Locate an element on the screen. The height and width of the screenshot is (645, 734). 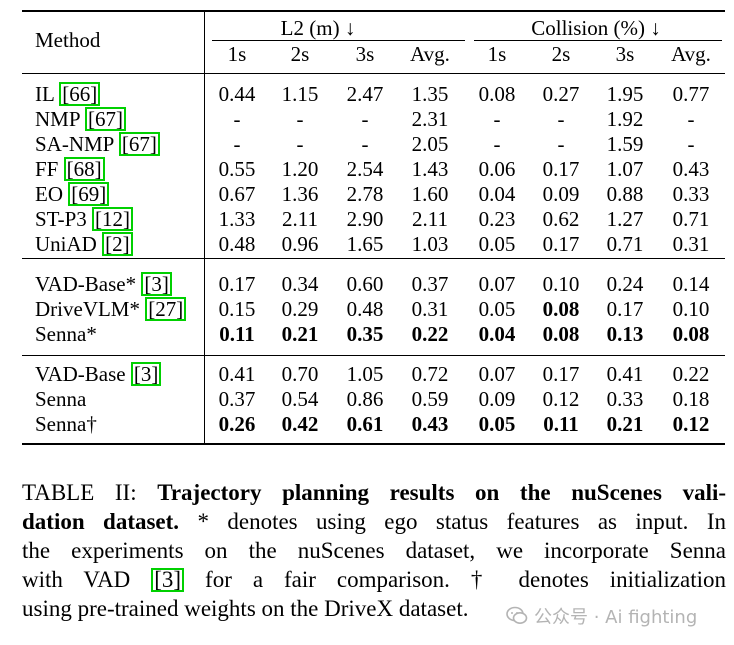
subheader-1: 2s is located at coordinates (300, 54).